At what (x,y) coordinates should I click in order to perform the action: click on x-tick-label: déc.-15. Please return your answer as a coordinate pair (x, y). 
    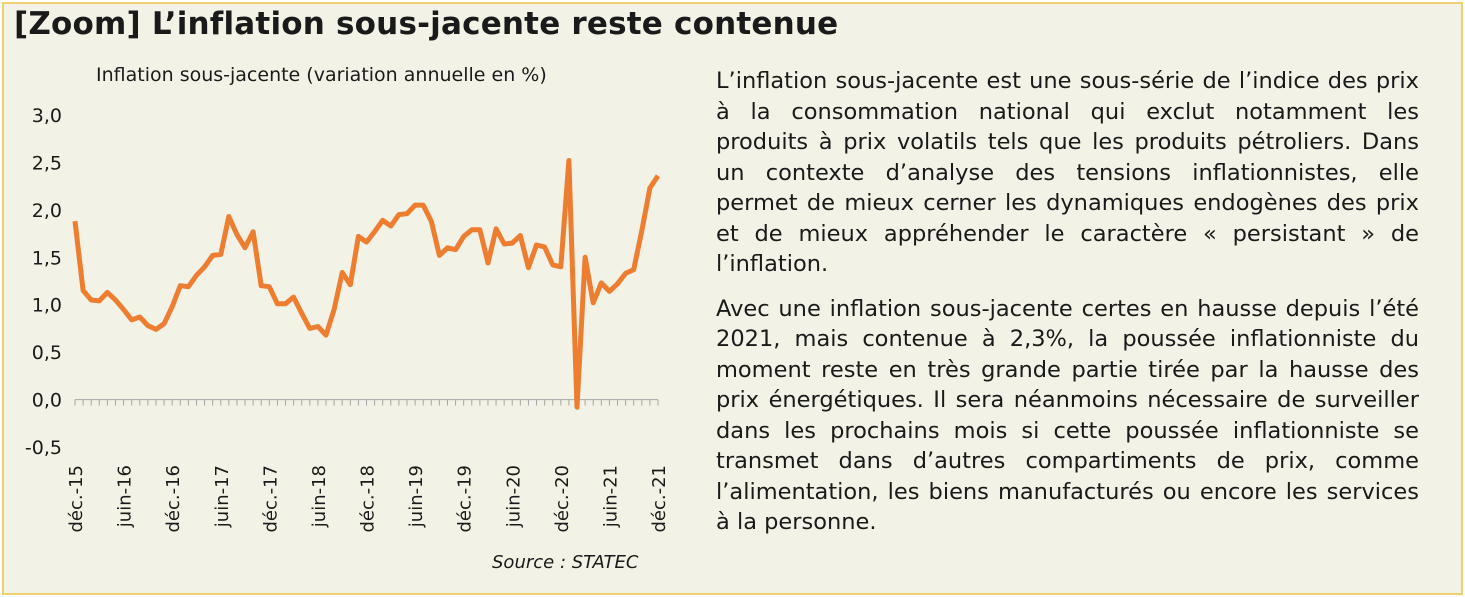
    Looking at the image, I should click on (76, 499).